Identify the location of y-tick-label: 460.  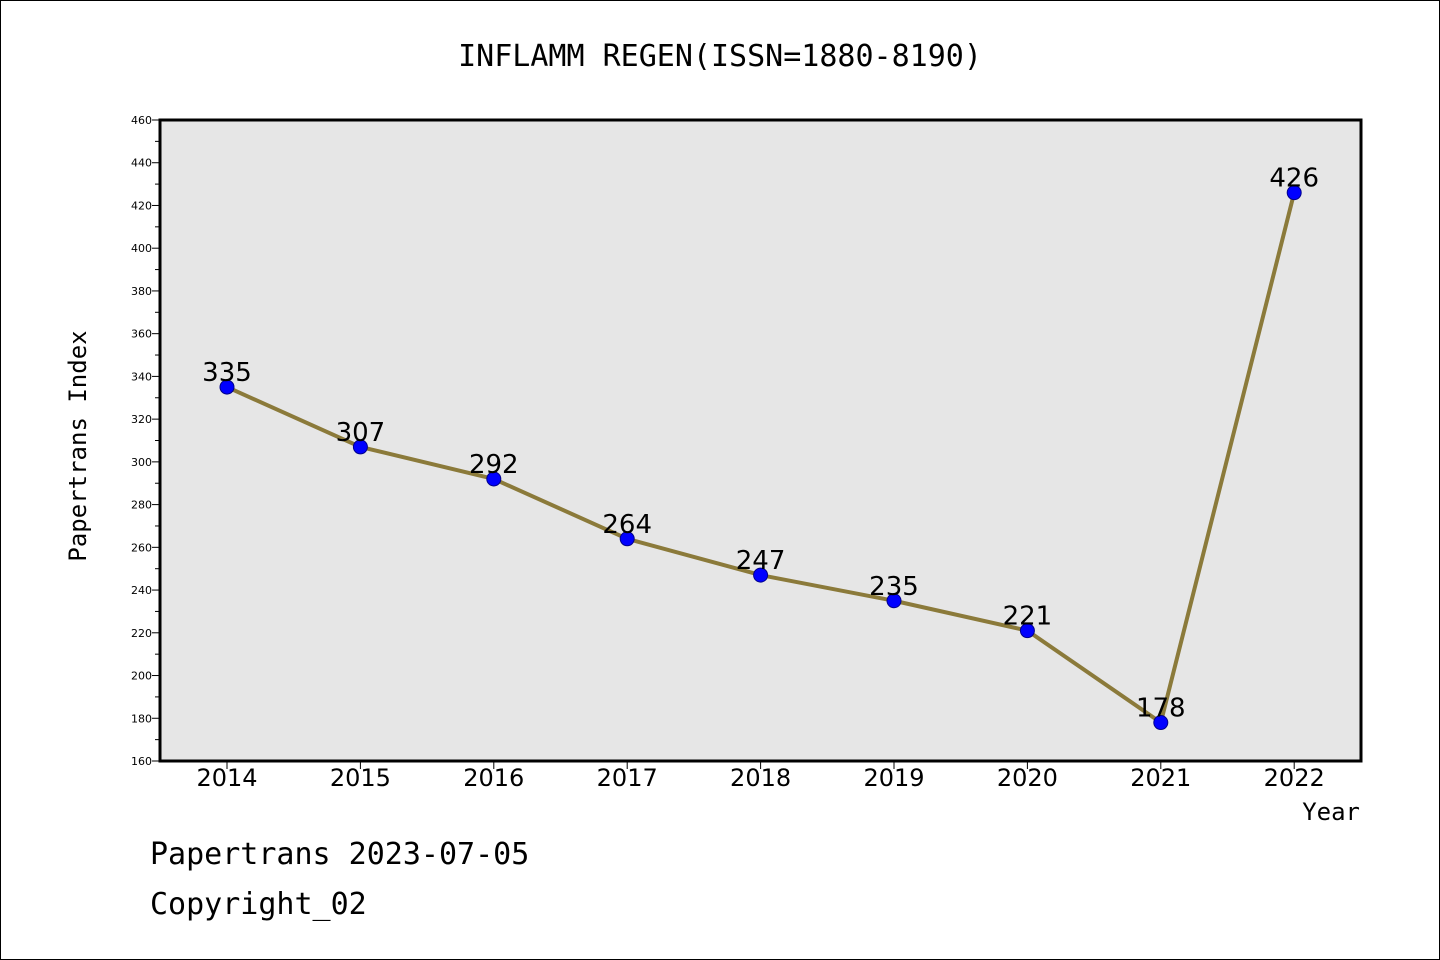
(141, 120).